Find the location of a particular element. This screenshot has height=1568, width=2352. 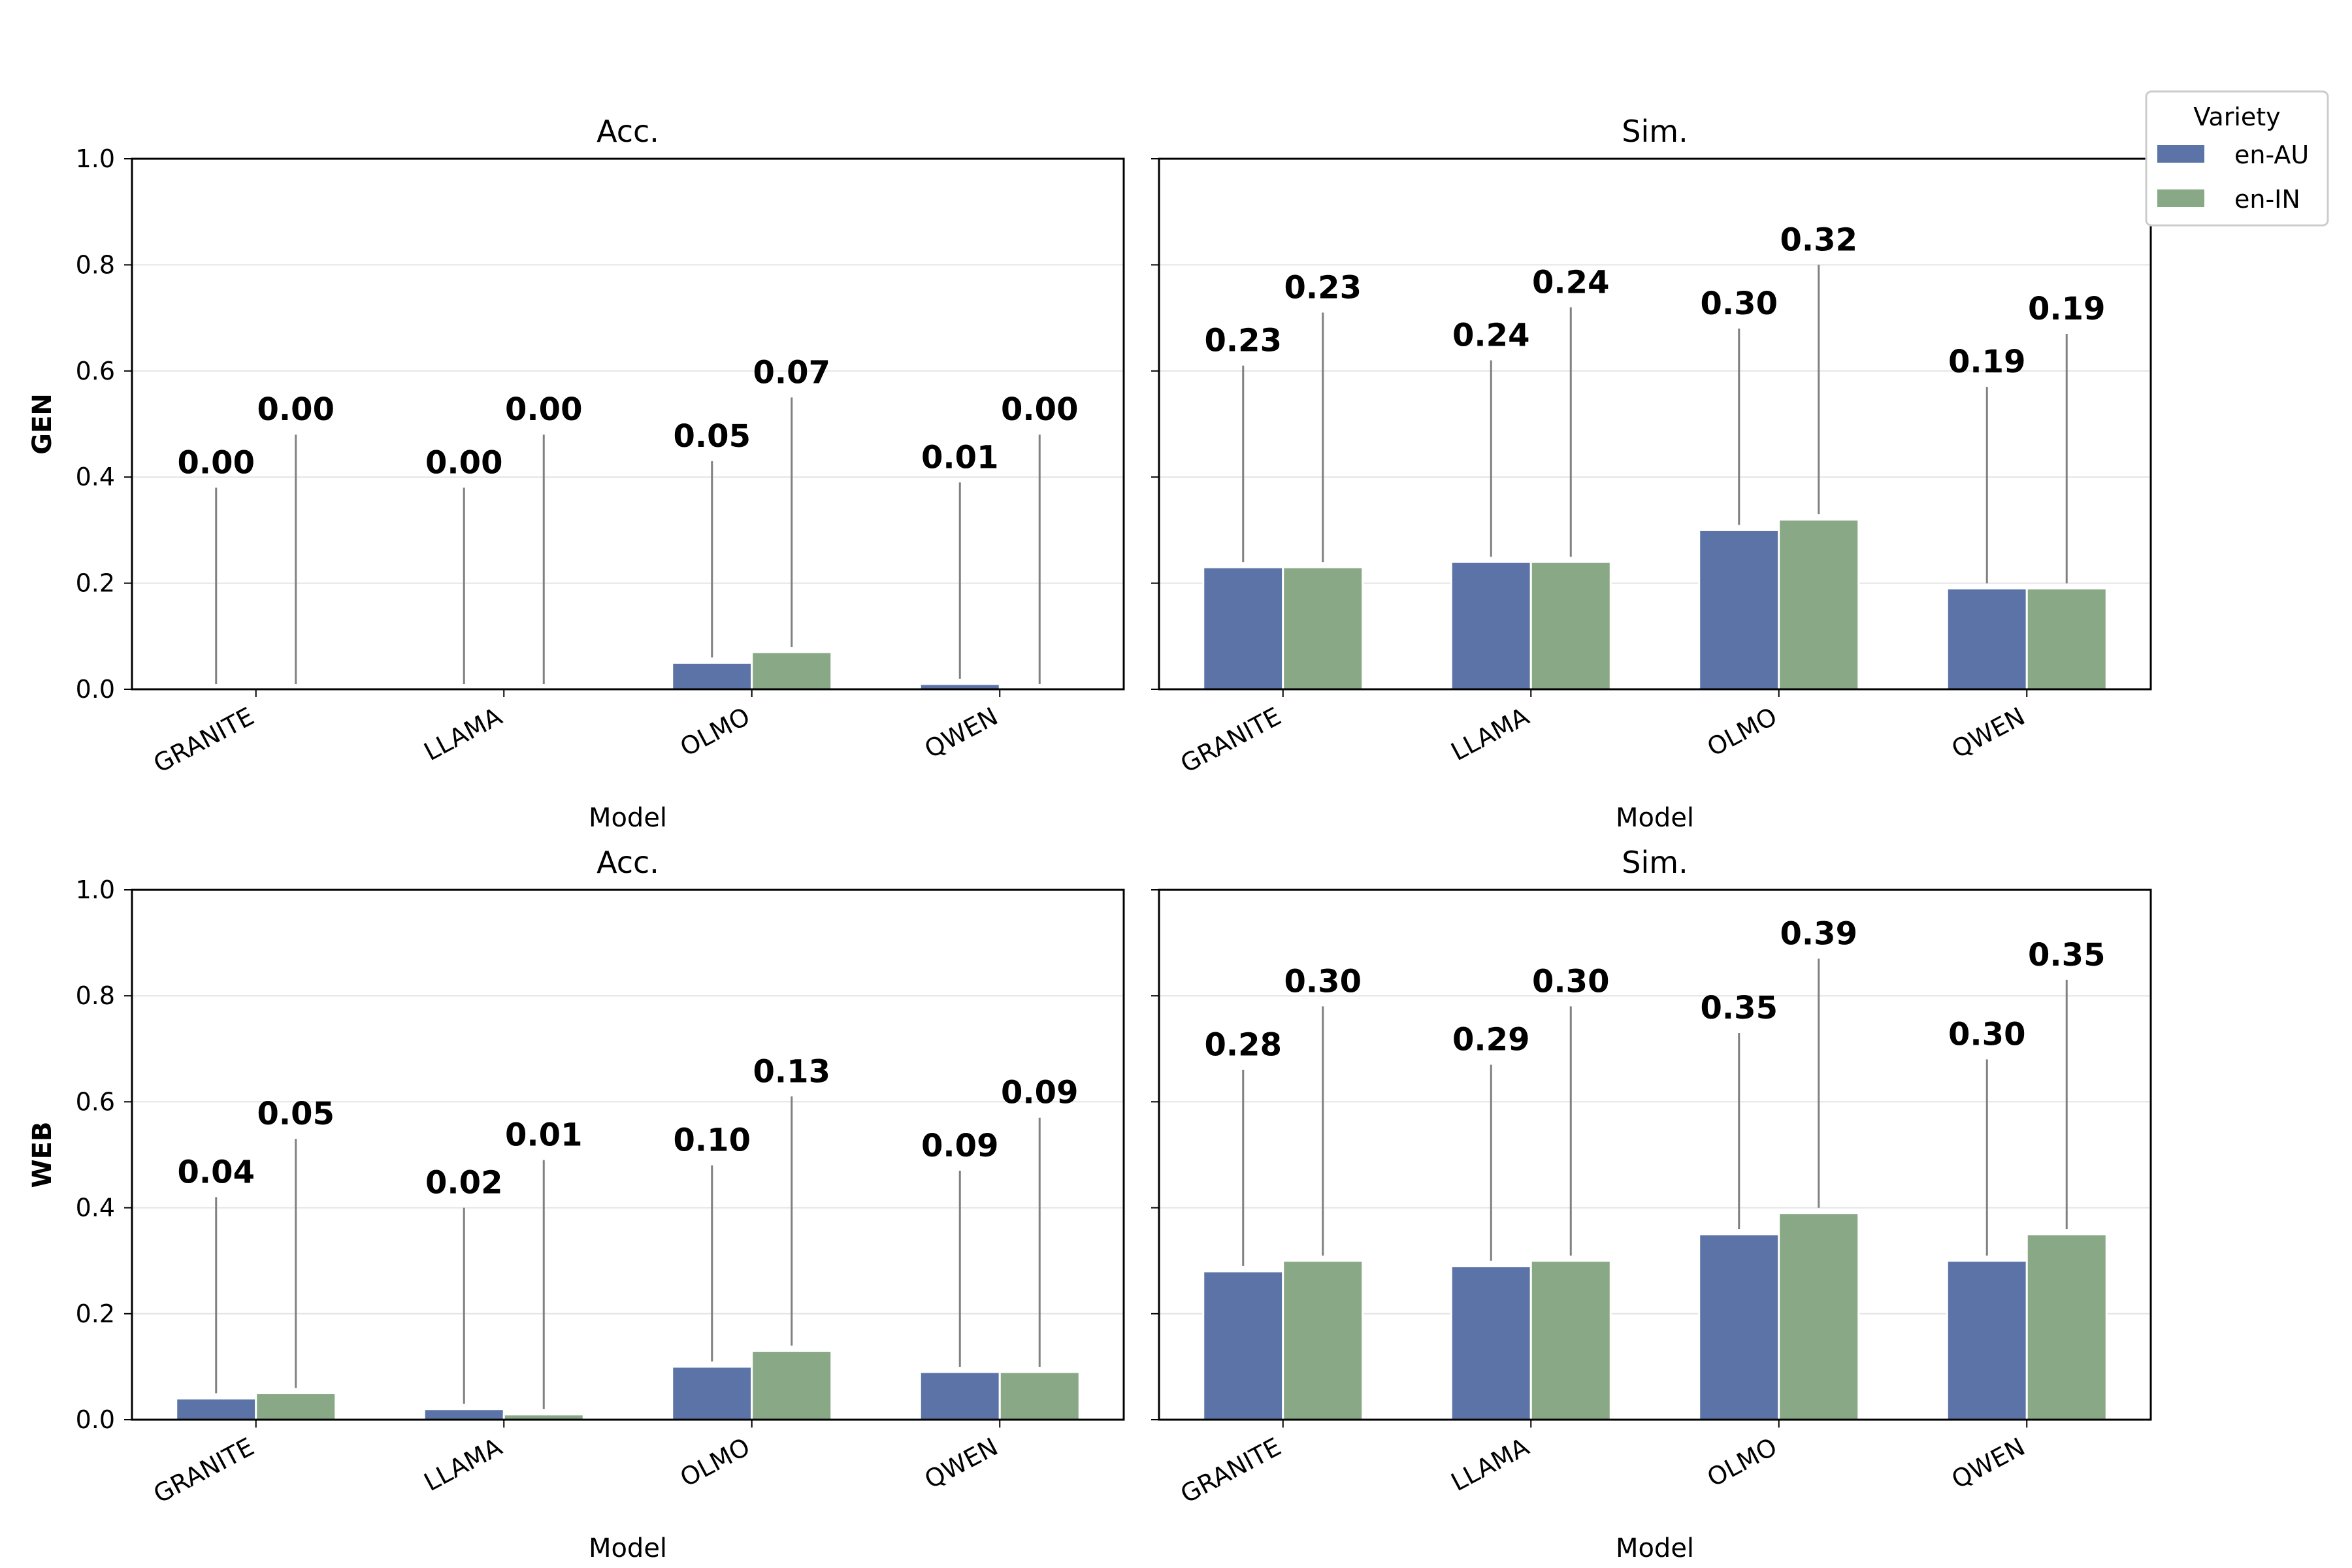

value-label: 0.28 is located at coordinates (1243, 1045).